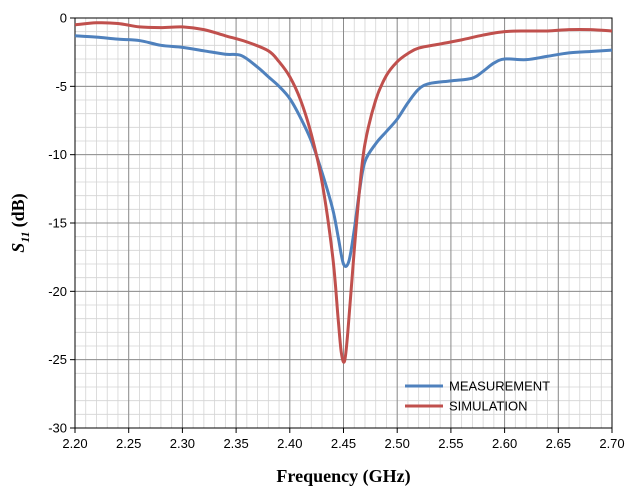 This screenshot has width=629, height=489. I want to click on x-tick-label: 2.20, so click(74, 443).